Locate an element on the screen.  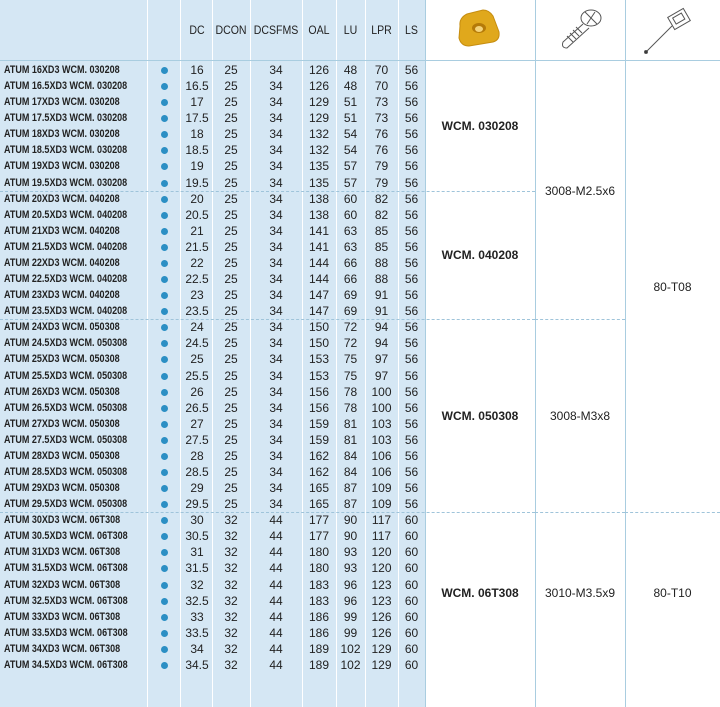
item-code: ATUM 31.5XD3 WCM. 06T308 is located at coordinates (66, 568).